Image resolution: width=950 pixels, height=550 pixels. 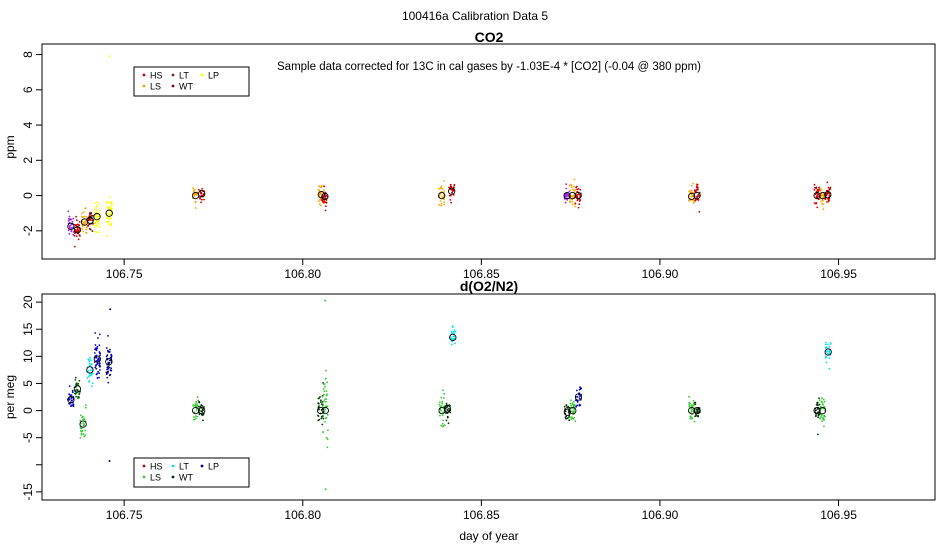 I want to click on o2n2-legend-swatch-lt, so click(x=173, y=466).